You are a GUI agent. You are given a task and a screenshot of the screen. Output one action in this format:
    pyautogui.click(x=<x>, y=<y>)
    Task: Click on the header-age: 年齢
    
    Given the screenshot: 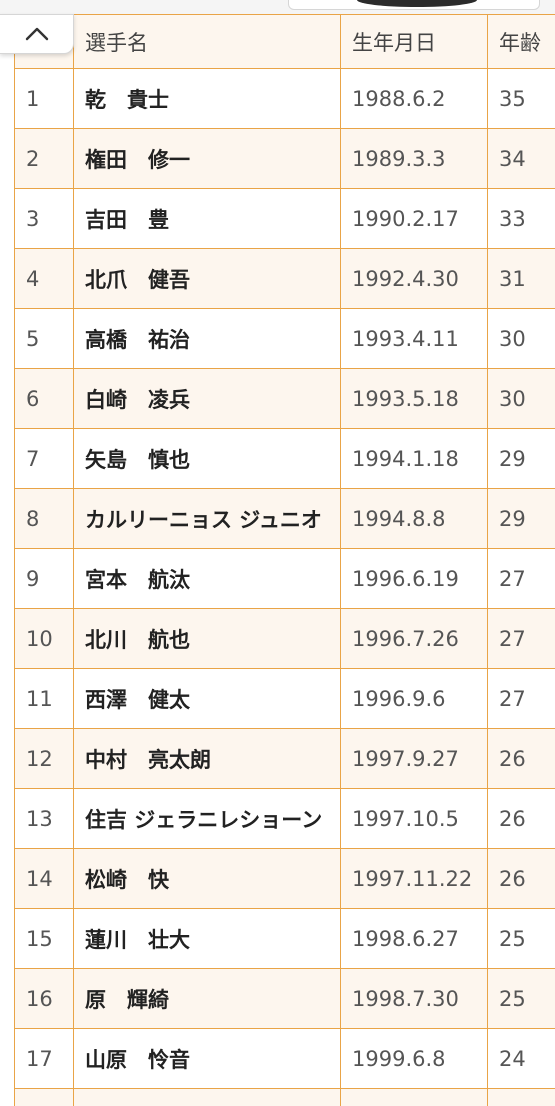 What is the action you would take?
    pyautogui.click(x=521, y=41)
    